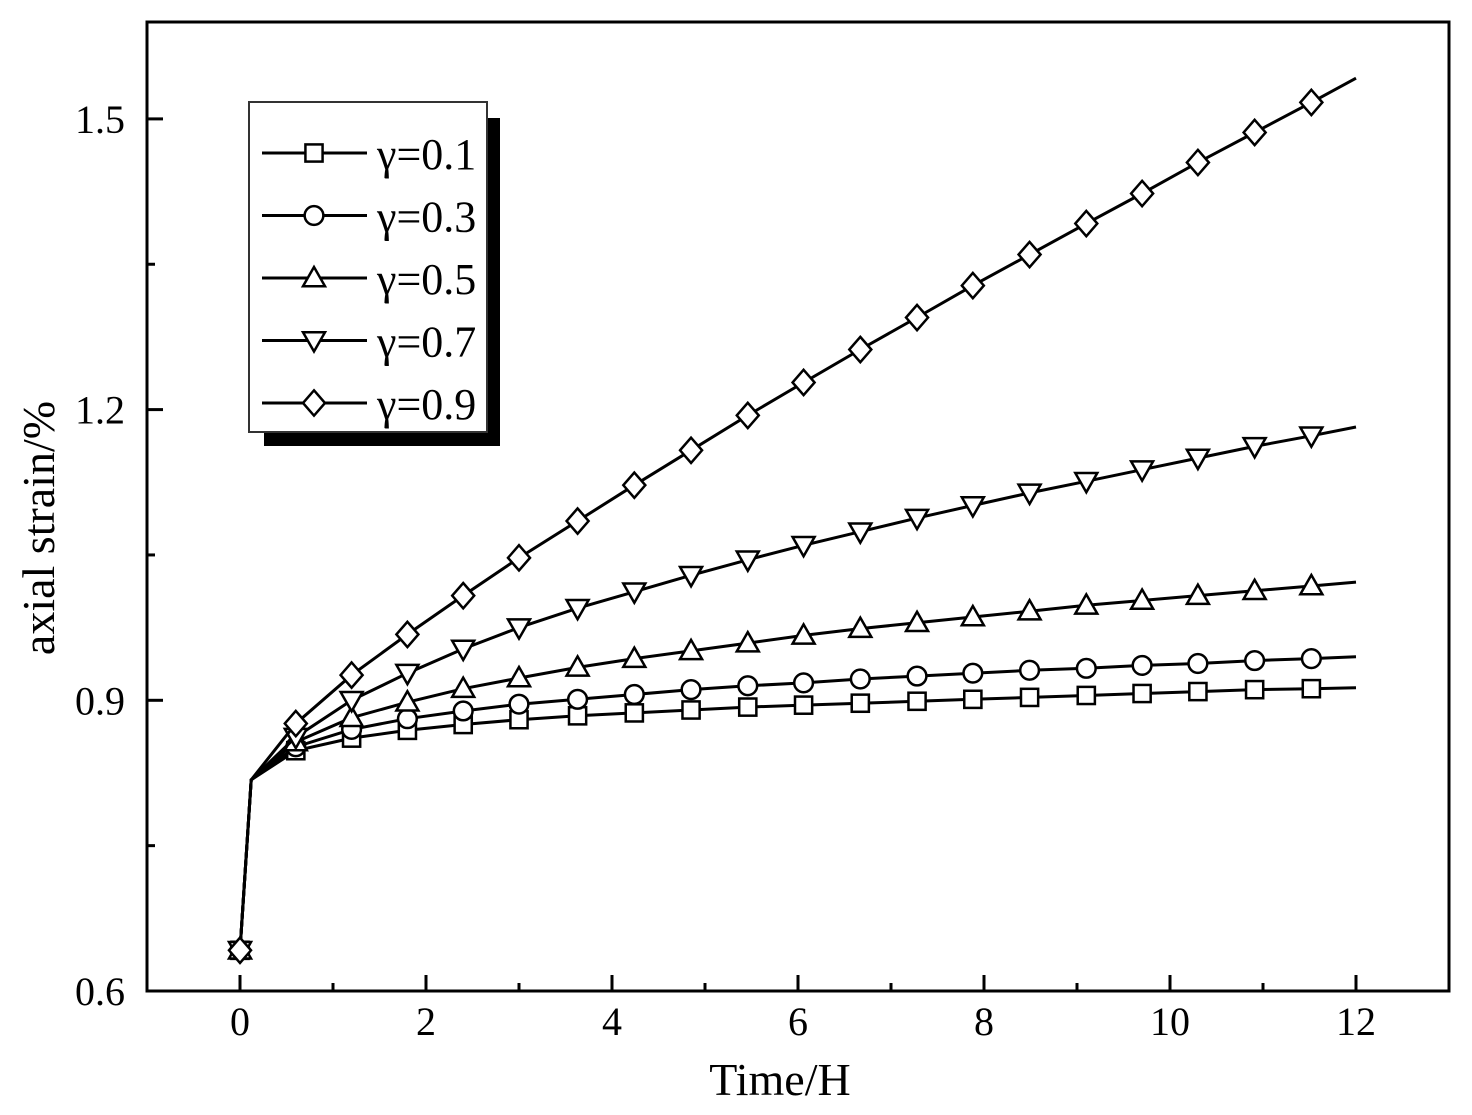 The width and height of the screenshot is (1472, 1115). Describe the element at coordinates (426, 404) in the screenshot. I see `legend-label: γ=0.9` at that location.